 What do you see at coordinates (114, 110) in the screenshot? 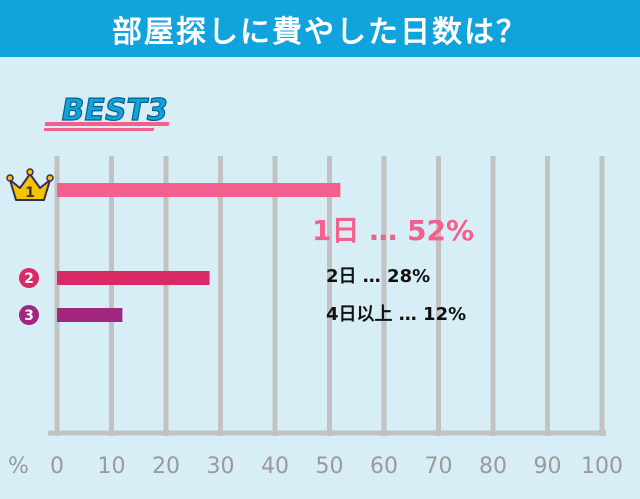
I see `badge-text: BEST3` at bounding box center [114, 110].